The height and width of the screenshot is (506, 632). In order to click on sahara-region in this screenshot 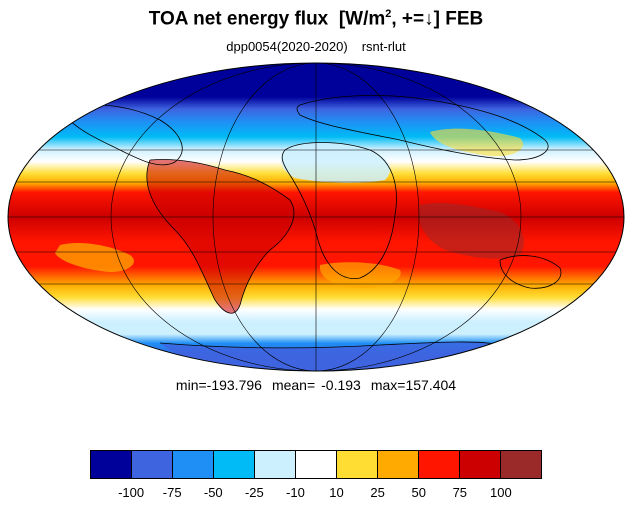, I will do `click(335, 162)`.